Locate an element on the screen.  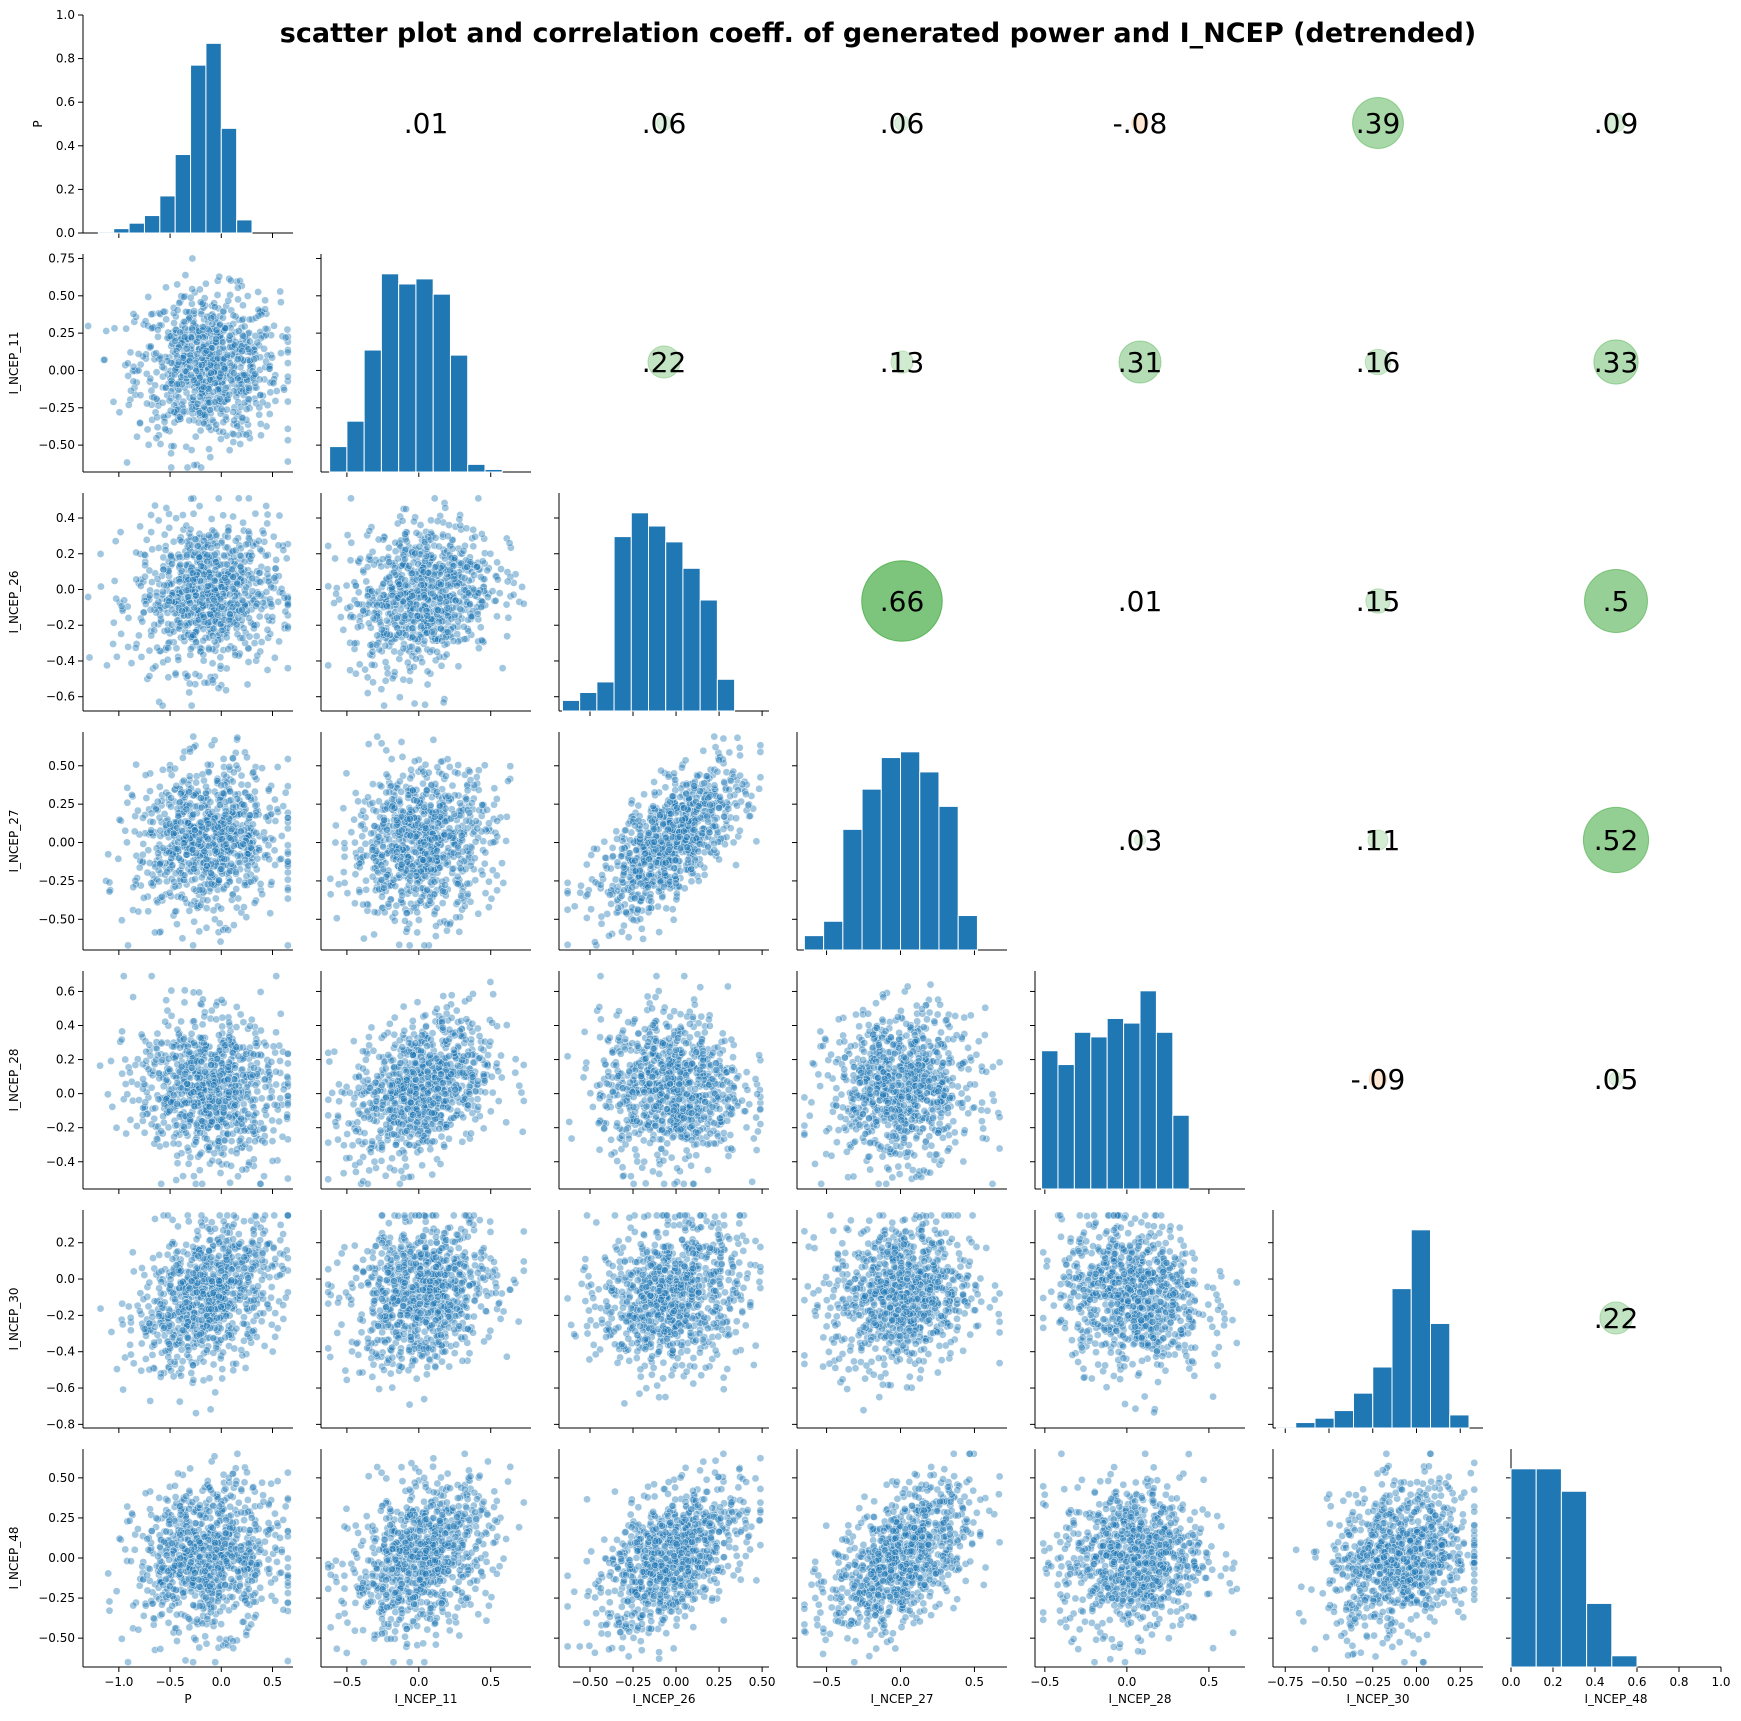
scatter-points is located at coordinates (188, 363).